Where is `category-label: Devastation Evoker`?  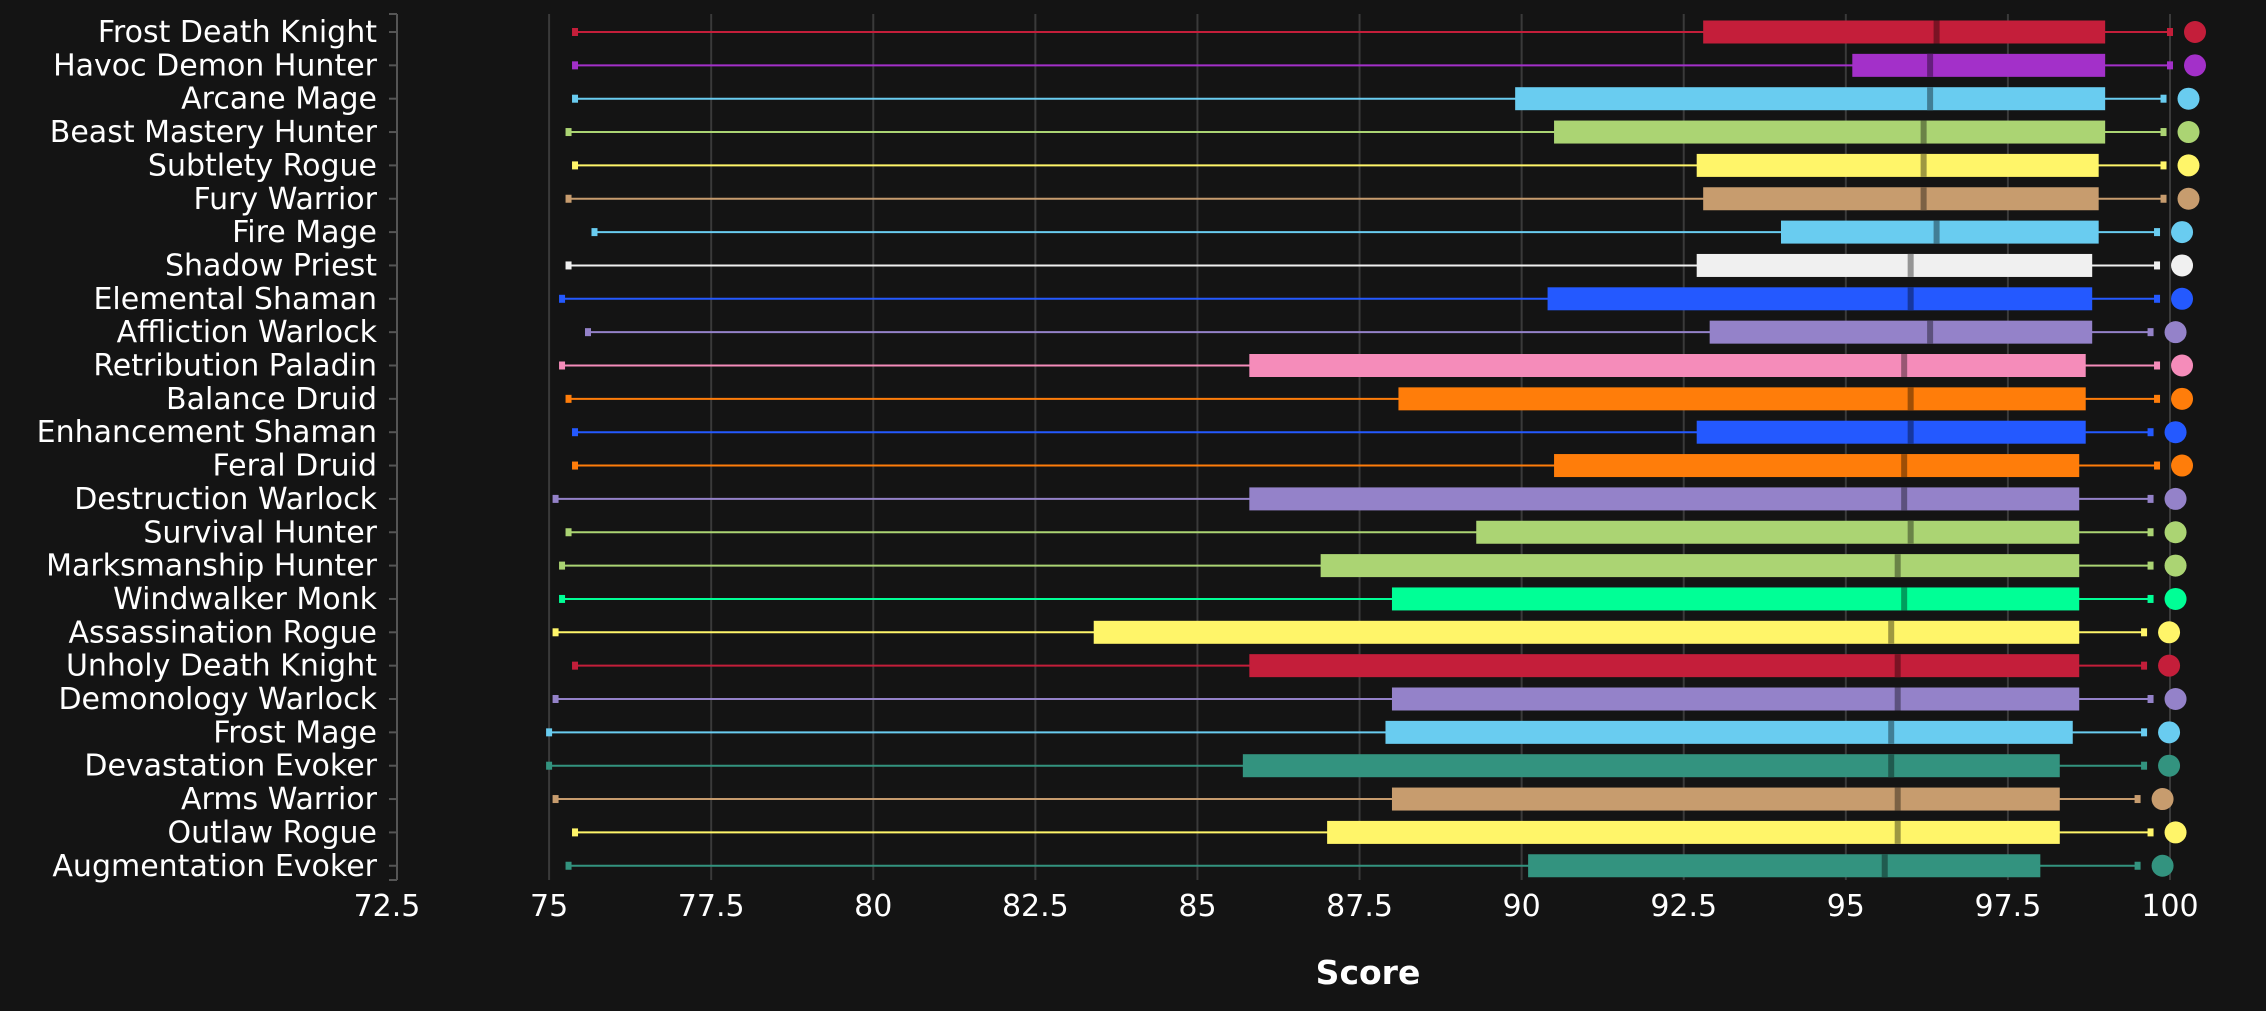
category-label: Devastation Evoker is located at coordinates (230, 766).